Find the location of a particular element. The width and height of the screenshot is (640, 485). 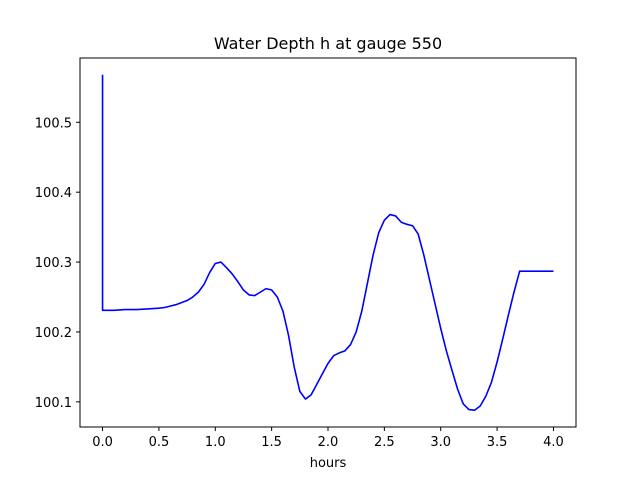

x-tick-label: 1.0 is located at coordinates (215, 442).